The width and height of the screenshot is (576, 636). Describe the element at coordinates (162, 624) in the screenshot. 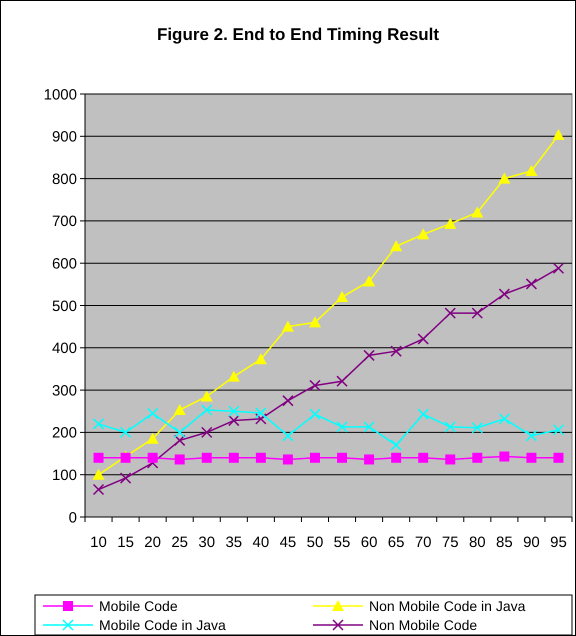

I see `legend-label: Mobile Code in Java` at that location.